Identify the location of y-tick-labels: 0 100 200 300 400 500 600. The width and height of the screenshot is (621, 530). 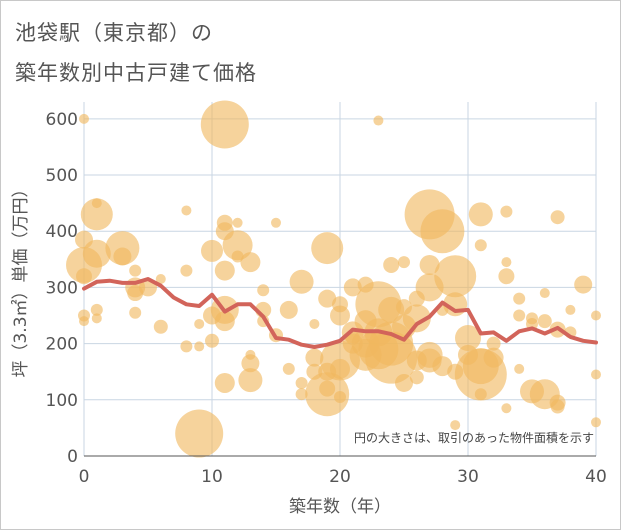
(62, 288).